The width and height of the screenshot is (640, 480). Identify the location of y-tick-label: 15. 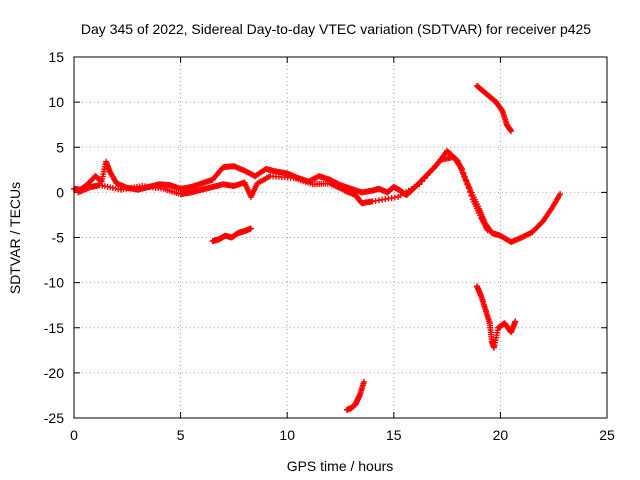
(56, 57).